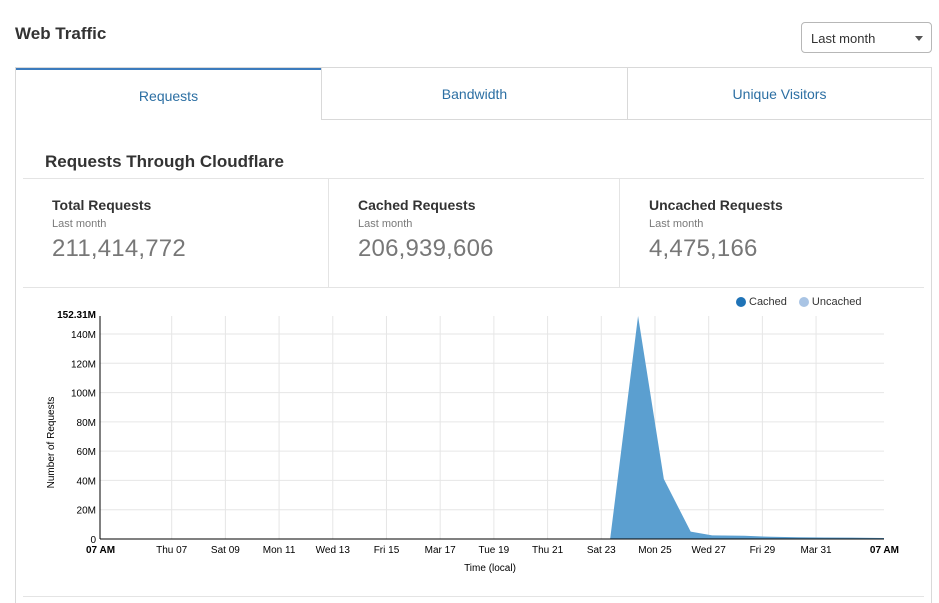  I want to click on x-tick-label: Mar 17, so click(441, 550).